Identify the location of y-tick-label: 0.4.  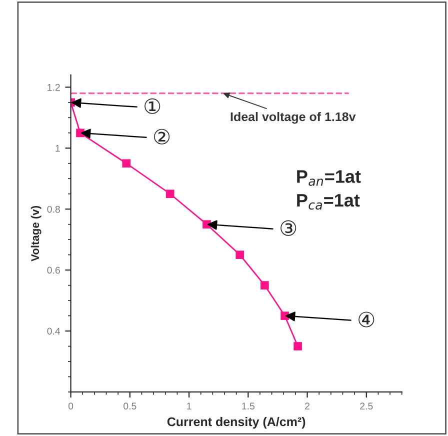
(53, 331).